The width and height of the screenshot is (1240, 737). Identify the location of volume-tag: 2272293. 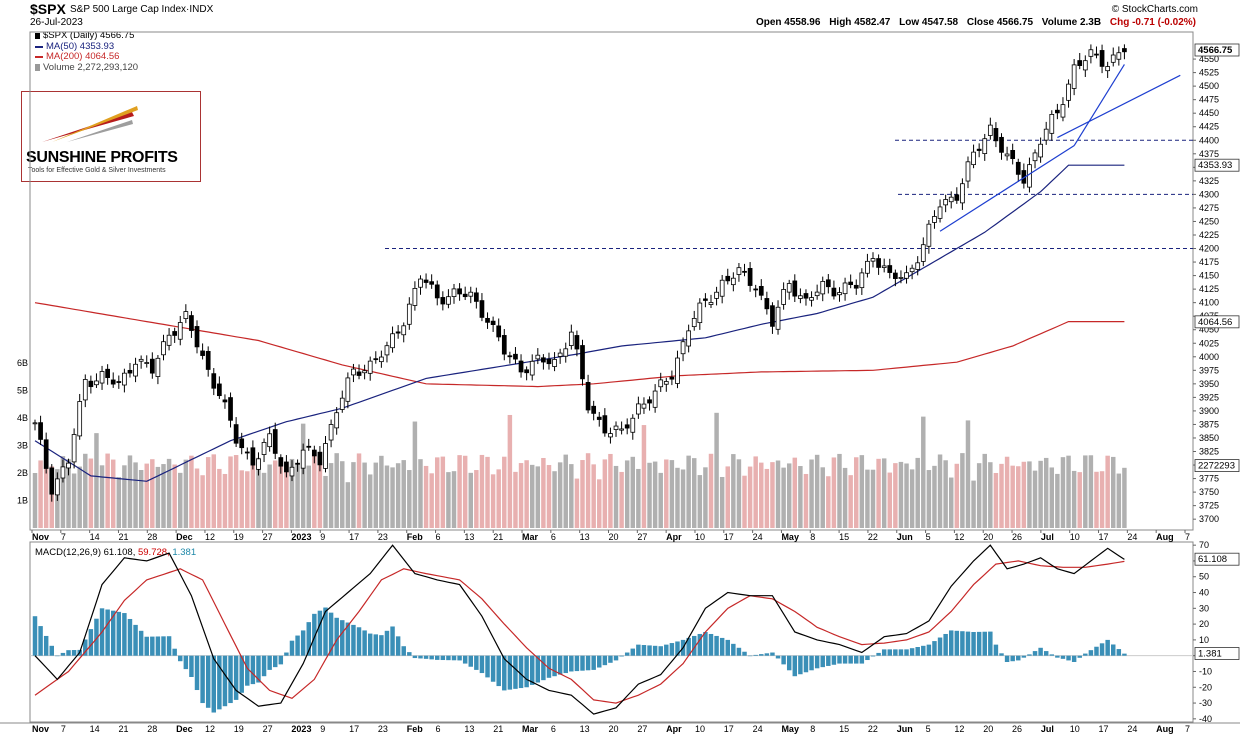
(1216, 466).